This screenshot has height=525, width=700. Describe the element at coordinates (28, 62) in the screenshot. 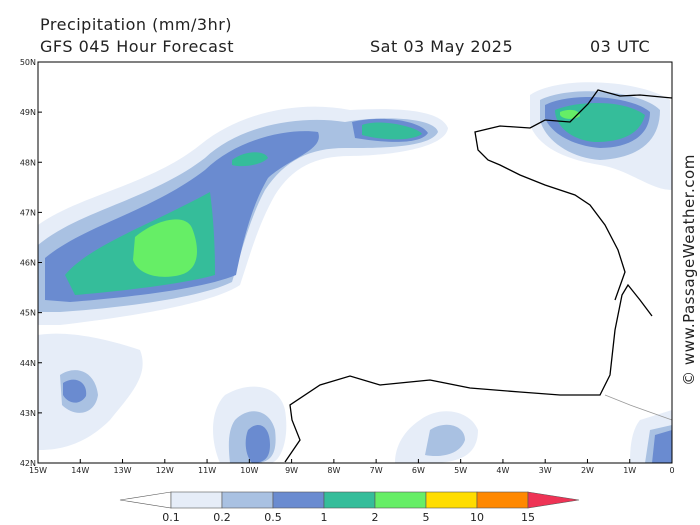

I see `lat-label: 50N` at that location.